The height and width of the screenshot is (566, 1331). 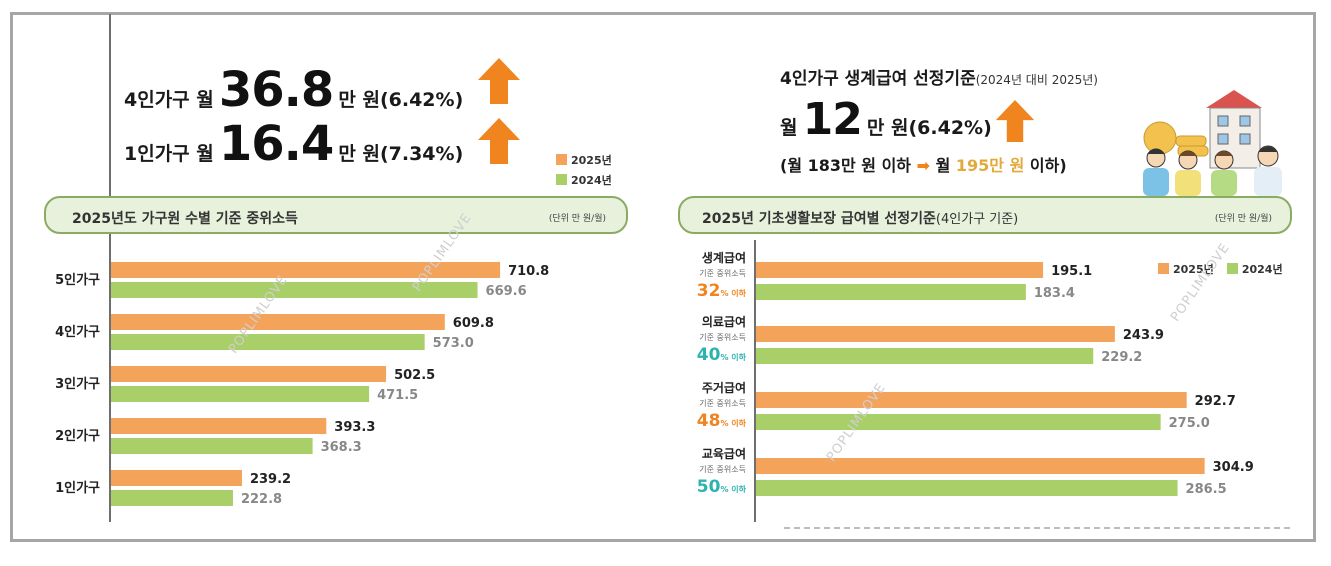 I want to click on value-label: 195.1, so click(x=1071, y=271).